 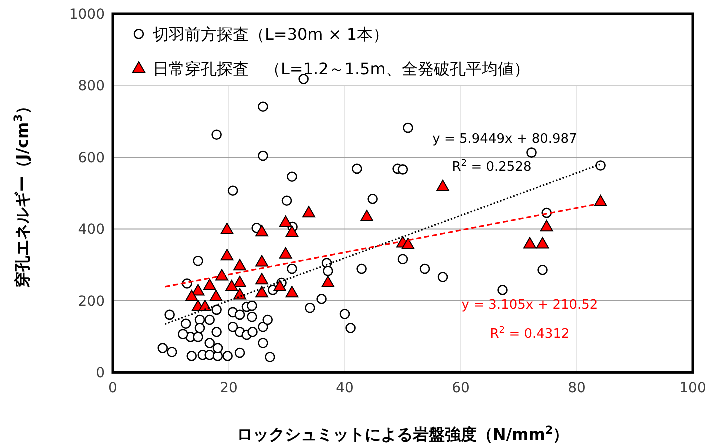 What do you see at coordinates (271, 34) in the screenshot?
I see `legend-label: 切羽前方探査（L=30m × 1本）` at bounding box center [271, 34].